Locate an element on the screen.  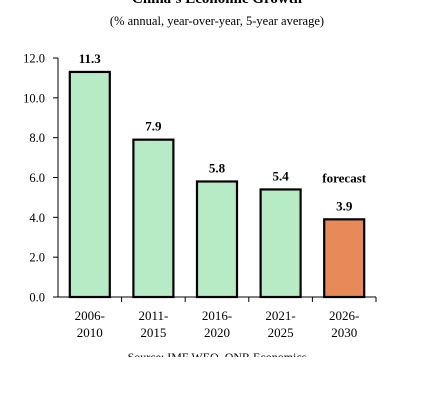
category-label: 2020 is located at coordinates (217, 332).